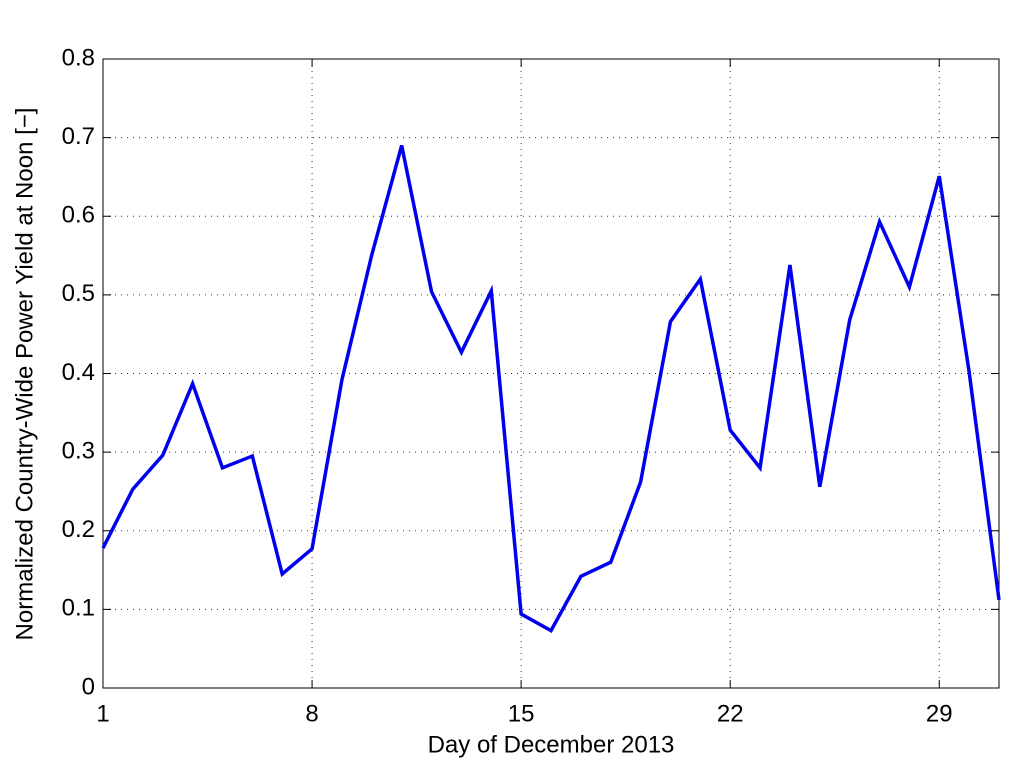 The width and height of the screenshot is (1024, 775). What do you see at coordinates (78, 136) in the screenshot?
I see `y-tick-label: 0.7` at bounding box center [78, 136].